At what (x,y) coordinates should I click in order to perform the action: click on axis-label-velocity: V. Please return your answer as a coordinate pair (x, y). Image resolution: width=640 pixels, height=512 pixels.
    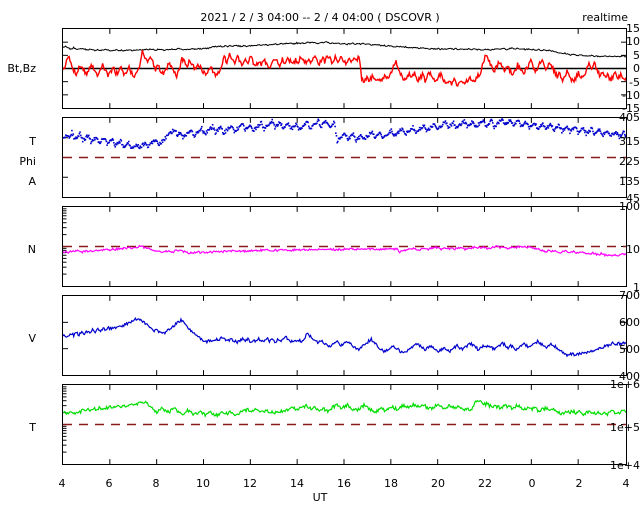
    Looking at the image, I should click on (32, 338).